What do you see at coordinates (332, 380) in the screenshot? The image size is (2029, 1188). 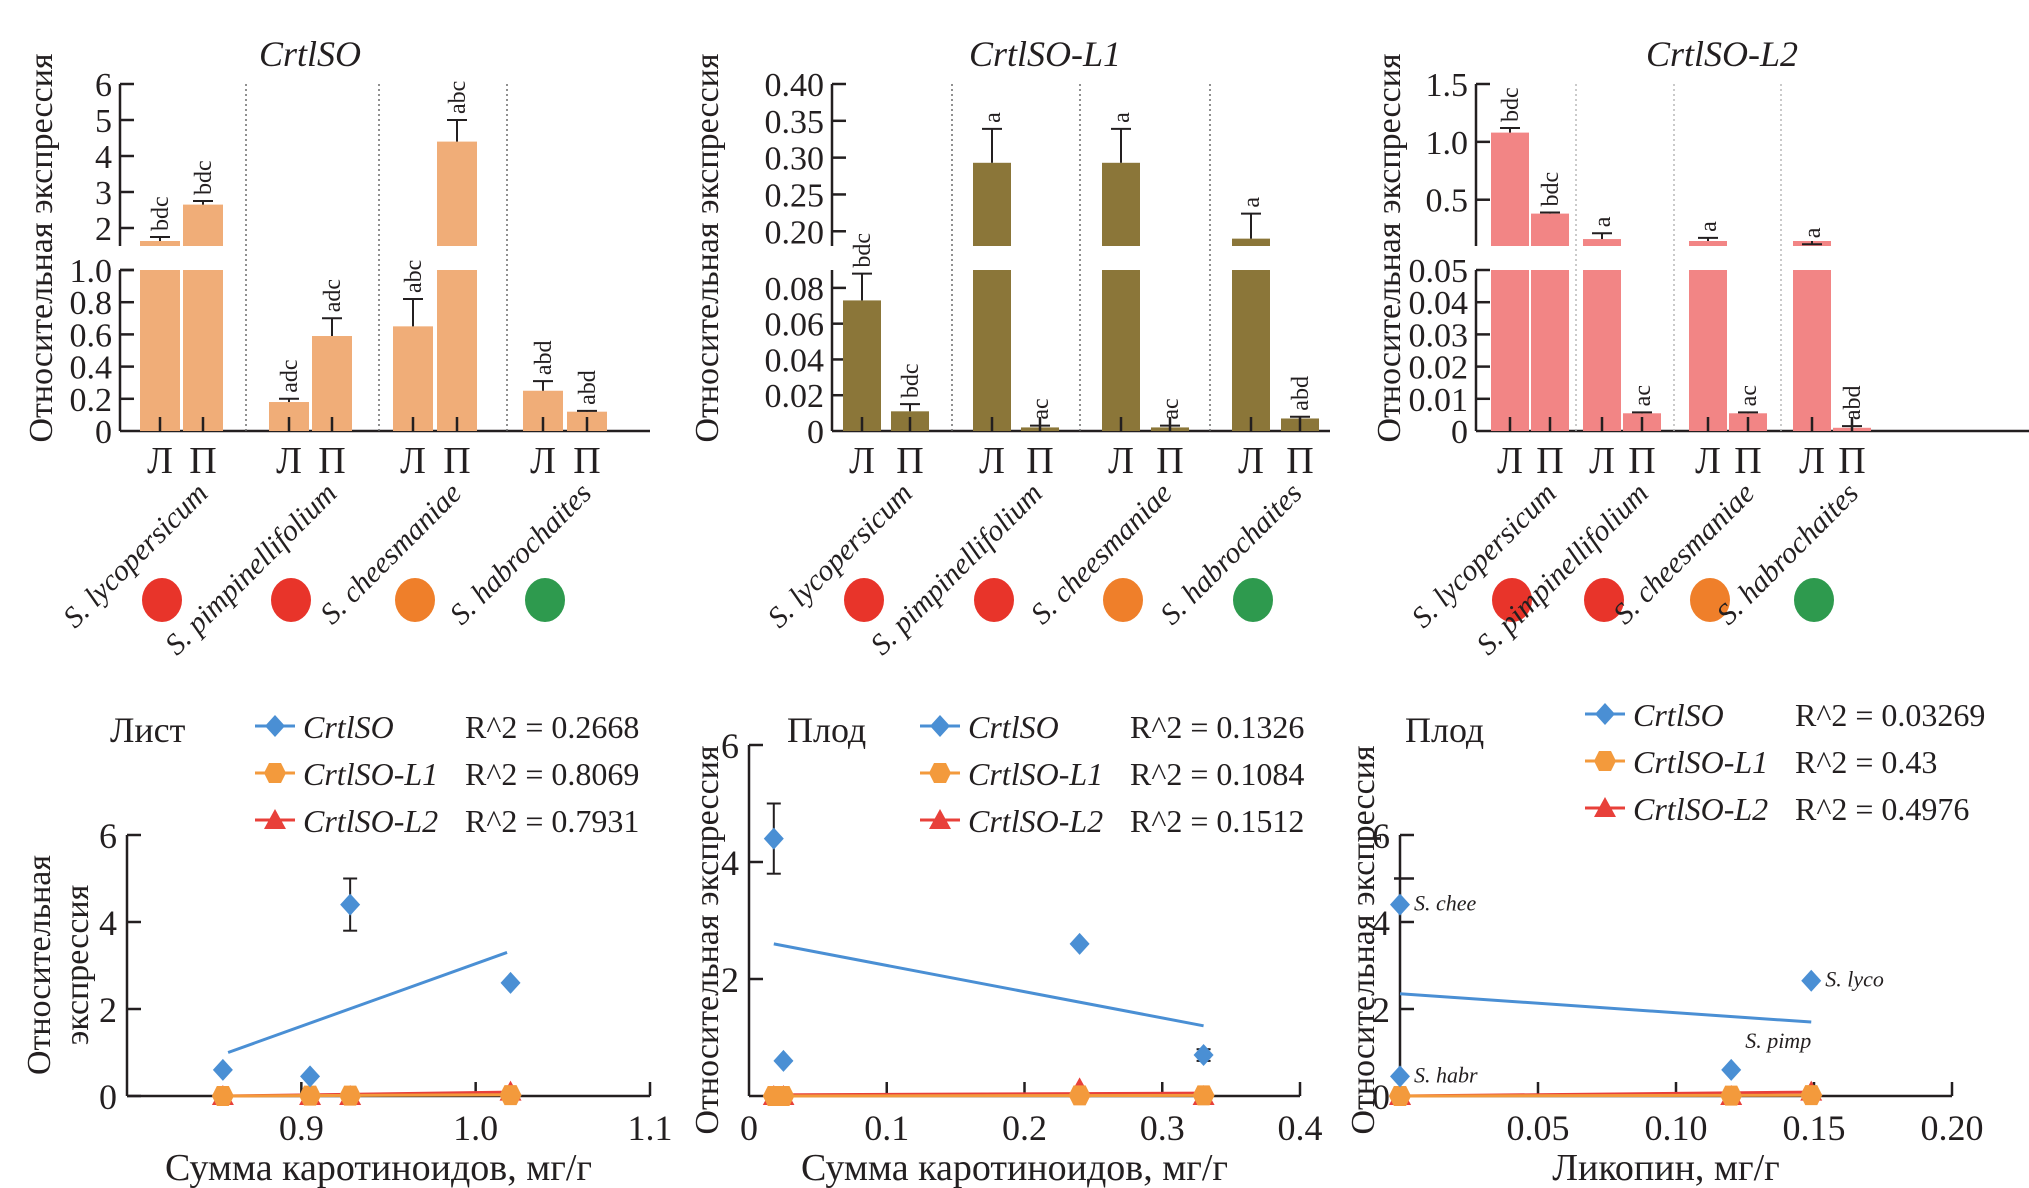 I see `bar-3: adc П` at bounding box center [332, 380].